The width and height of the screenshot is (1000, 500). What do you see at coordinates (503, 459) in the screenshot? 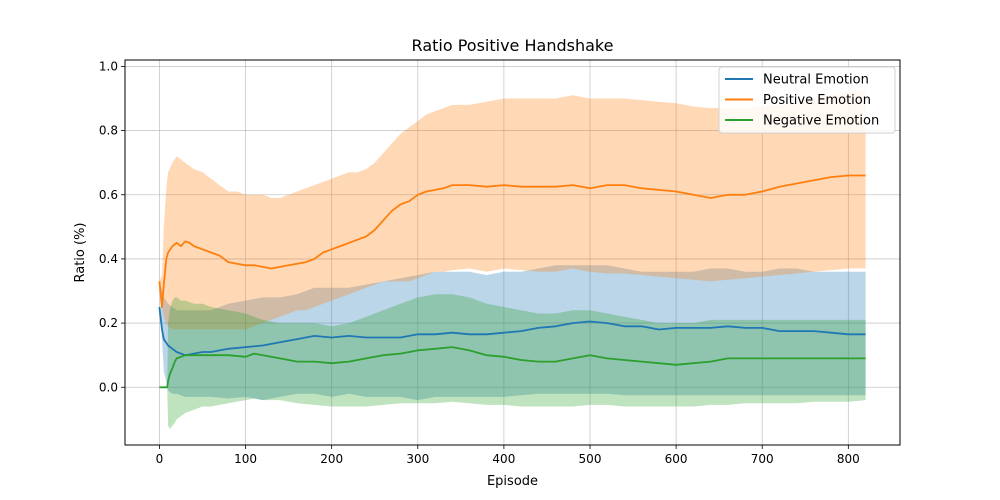
I see `x-tick-label: 400` at bounding box center [503, 459].